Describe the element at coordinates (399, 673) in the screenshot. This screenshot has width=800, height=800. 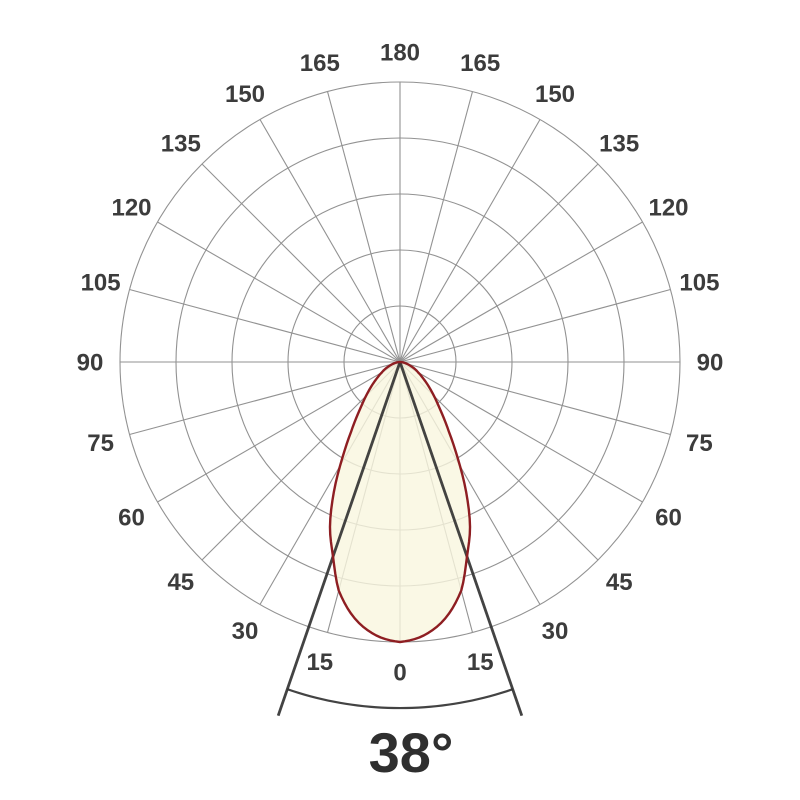
I see `angle-label: 0` at that location.